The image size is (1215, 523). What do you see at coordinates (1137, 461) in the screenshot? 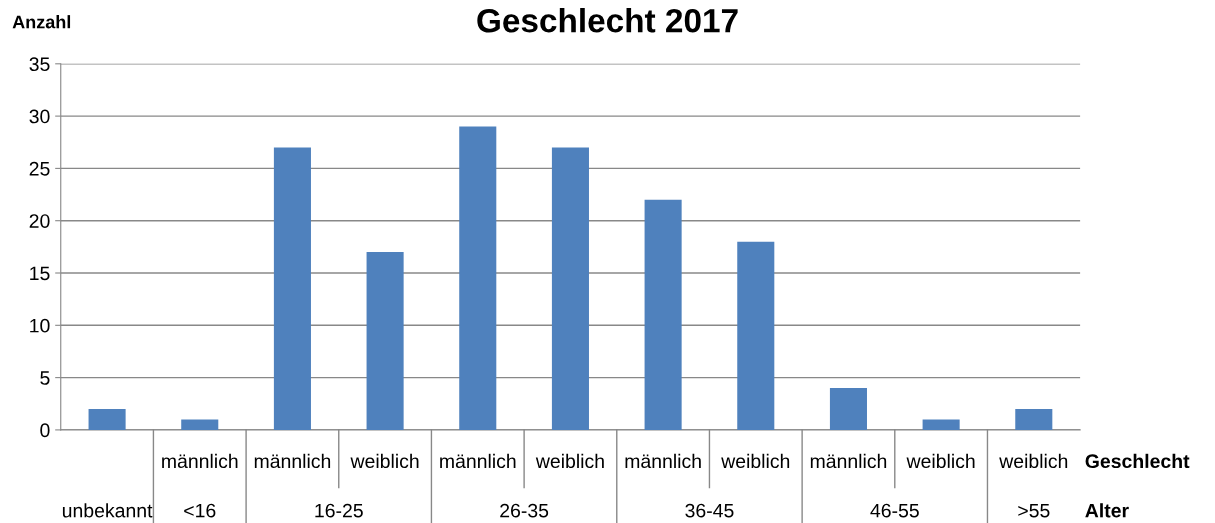
I see `text: Geschlecht` at bounding box center [1137, 461].